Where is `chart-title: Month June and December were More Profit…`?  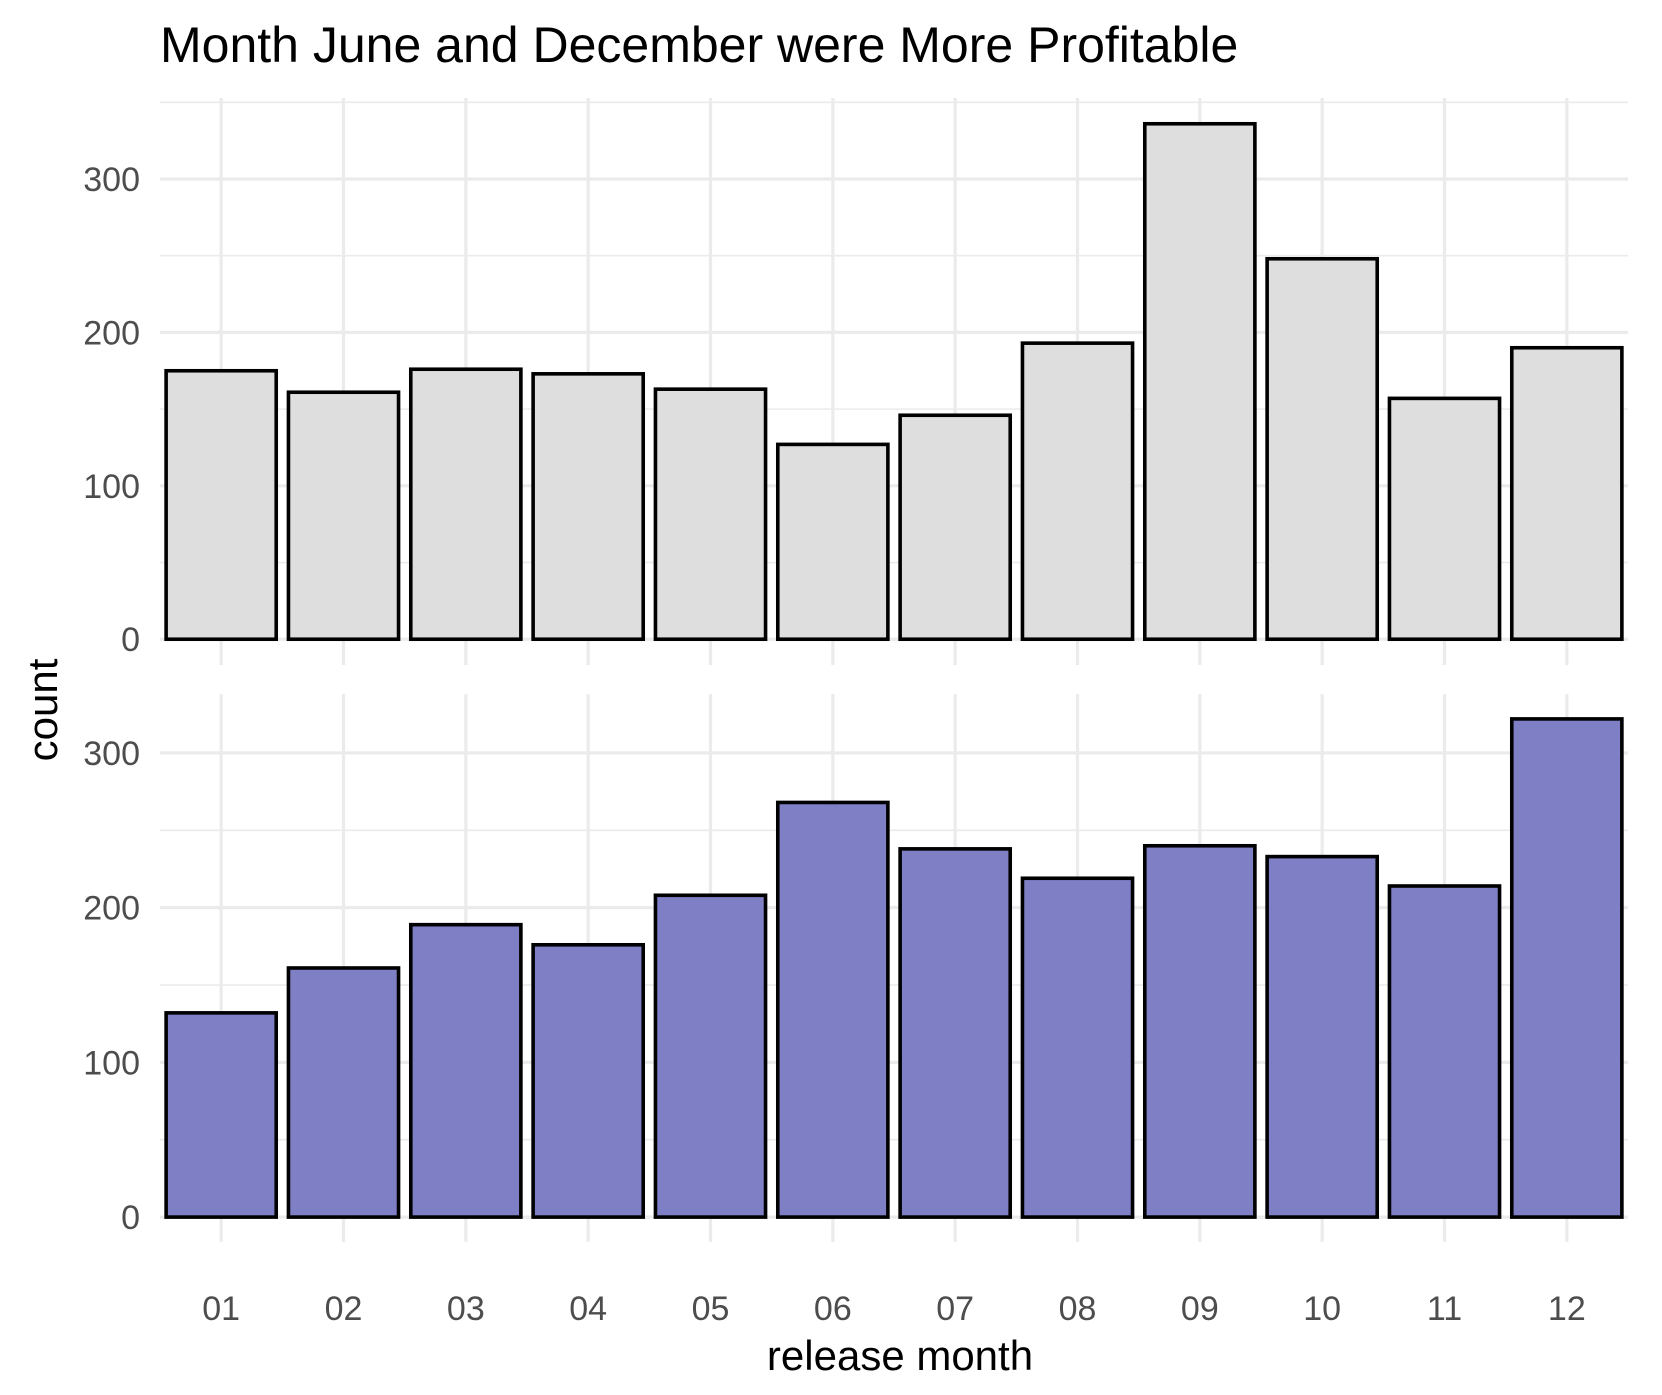
chart-title: Month June and December were More Profit… is located at coordinates (699, 45).